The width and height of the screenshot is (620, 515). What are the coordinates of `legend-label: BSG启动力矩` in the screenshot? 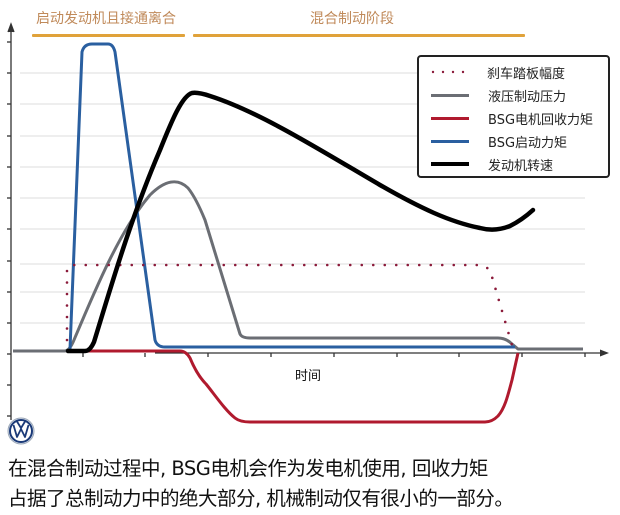 It's located at (528, 143).